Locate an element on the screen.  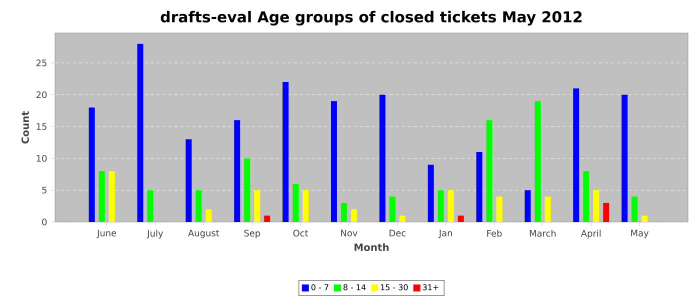
chart-title: drafts-eval Age groups of closed tickets May 2012 is located at coordinates (371, 18).